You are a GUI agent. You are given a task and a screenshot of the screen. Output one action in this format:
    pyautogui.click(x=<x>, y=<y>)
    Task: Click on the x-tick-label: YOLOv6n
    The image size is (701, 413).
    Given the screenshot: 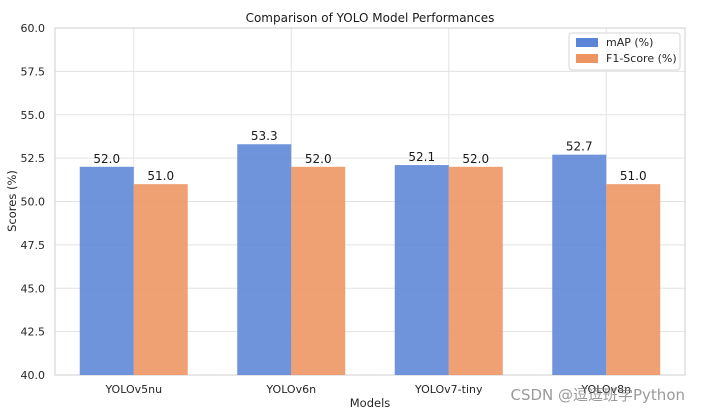 What is the action you would take?
    pyautogui.click(x=290, y=389)
    